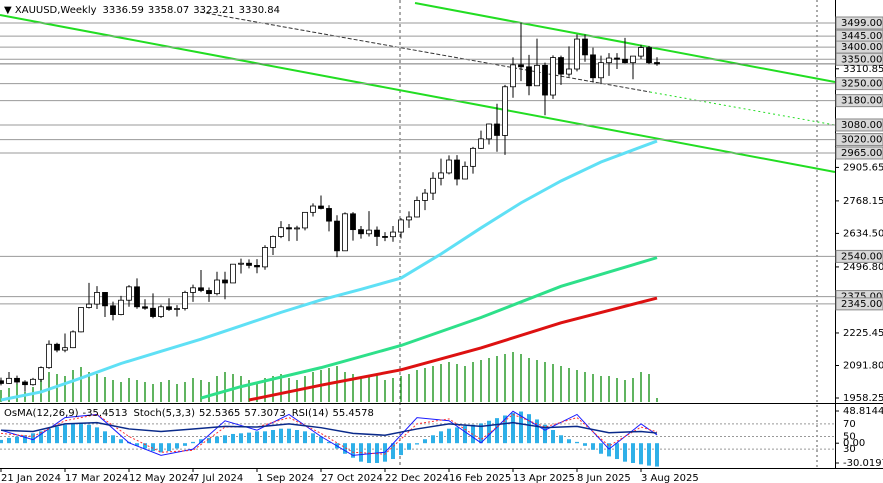 The height and width of the screenshot is (483, 883). Describe the element at coordinates (453, 349) in the screenshot. I see `moving-average` at that location.